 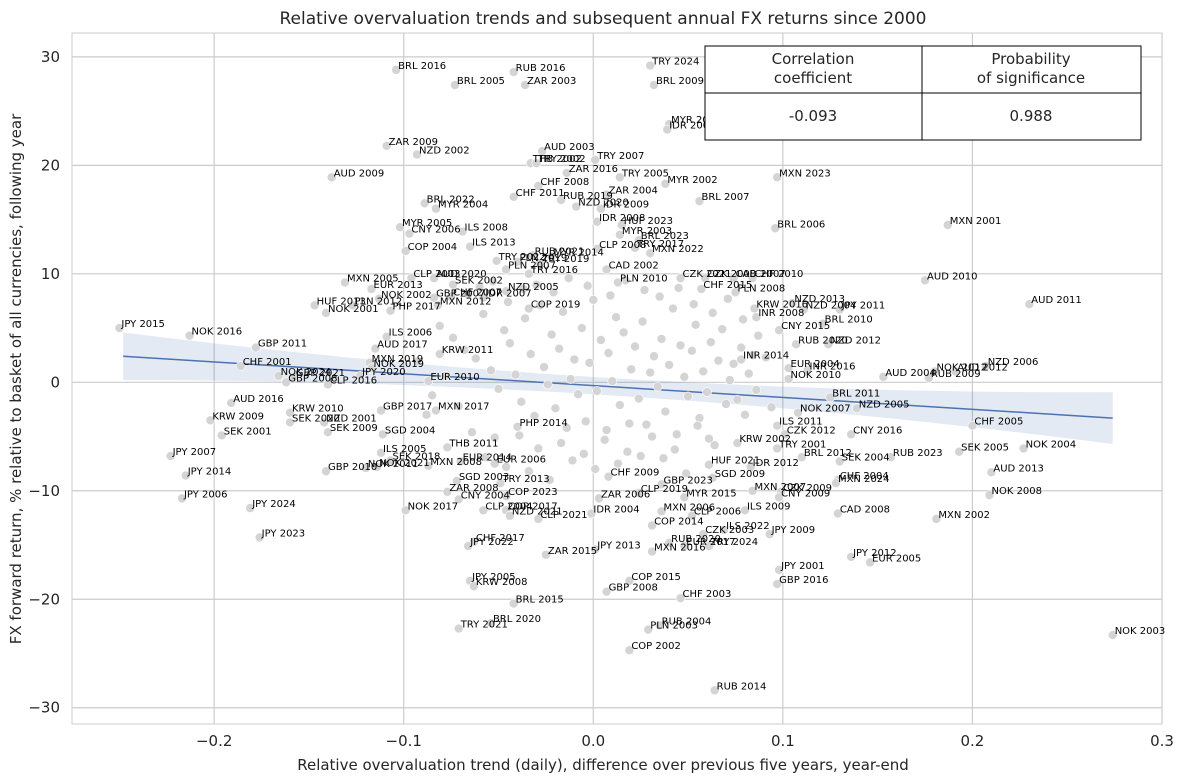 What do you see at coordinates (248, 431) in the screenshot?
I see `point-label: SEK 2001` at bounding box center [248, 431].